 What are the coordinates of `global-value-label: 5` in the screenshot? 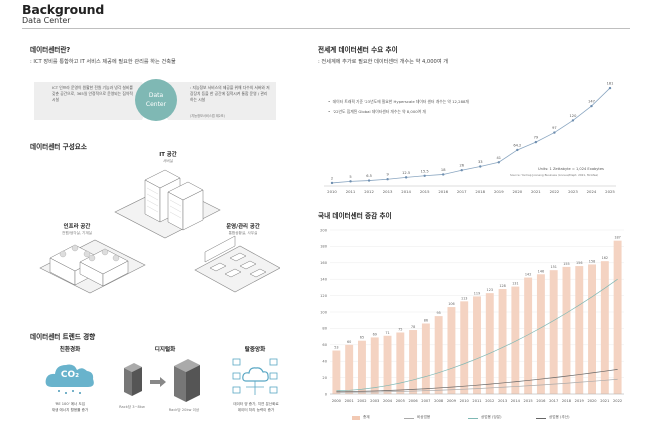 It's located at (350, 177).